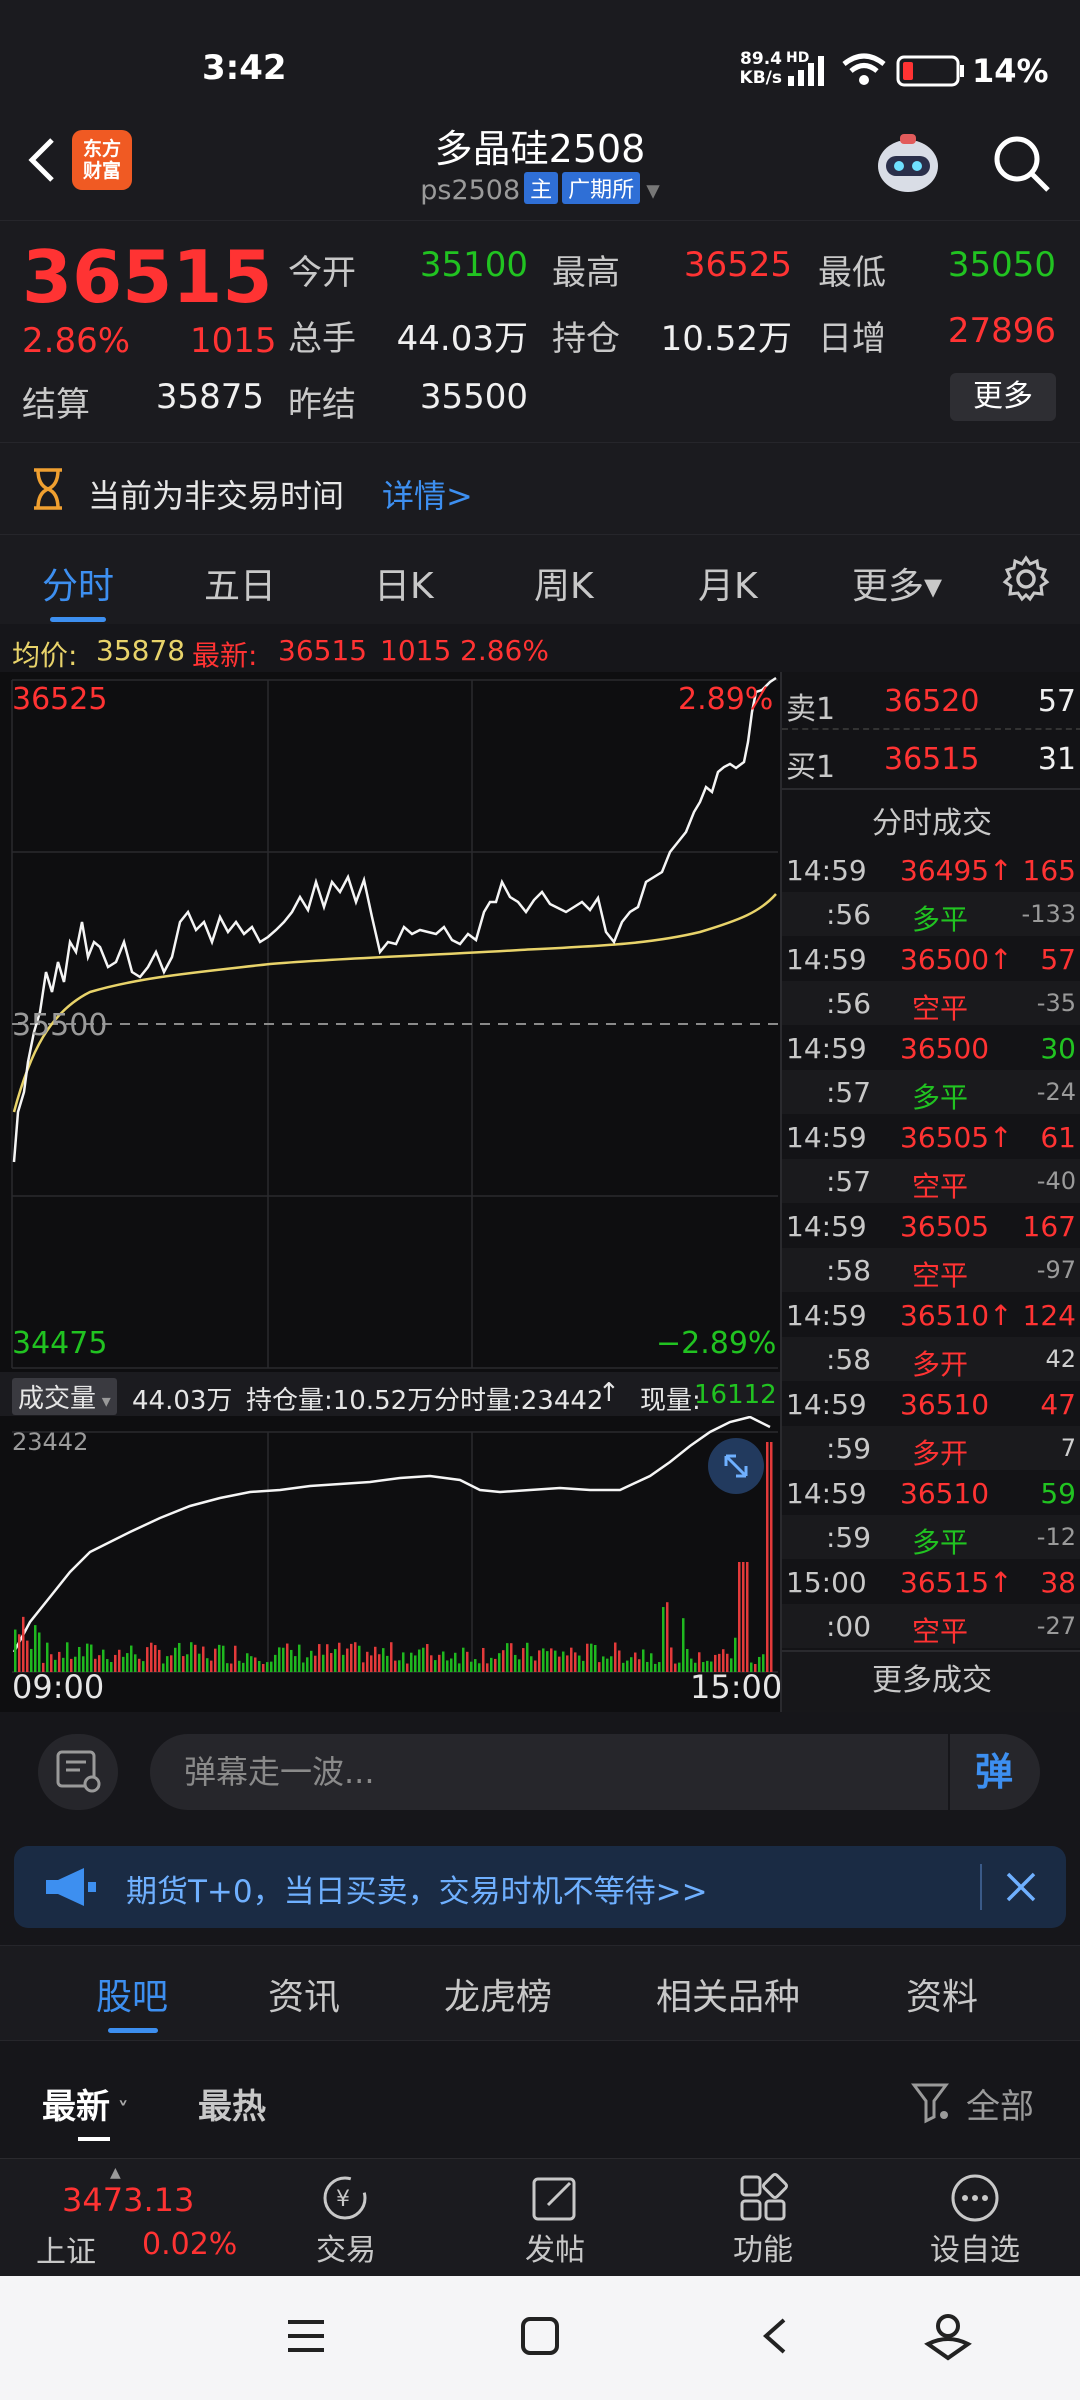 The image size is (1080, 2400). I want to click on tab-weekly-k: 周K, so click(564, 586).